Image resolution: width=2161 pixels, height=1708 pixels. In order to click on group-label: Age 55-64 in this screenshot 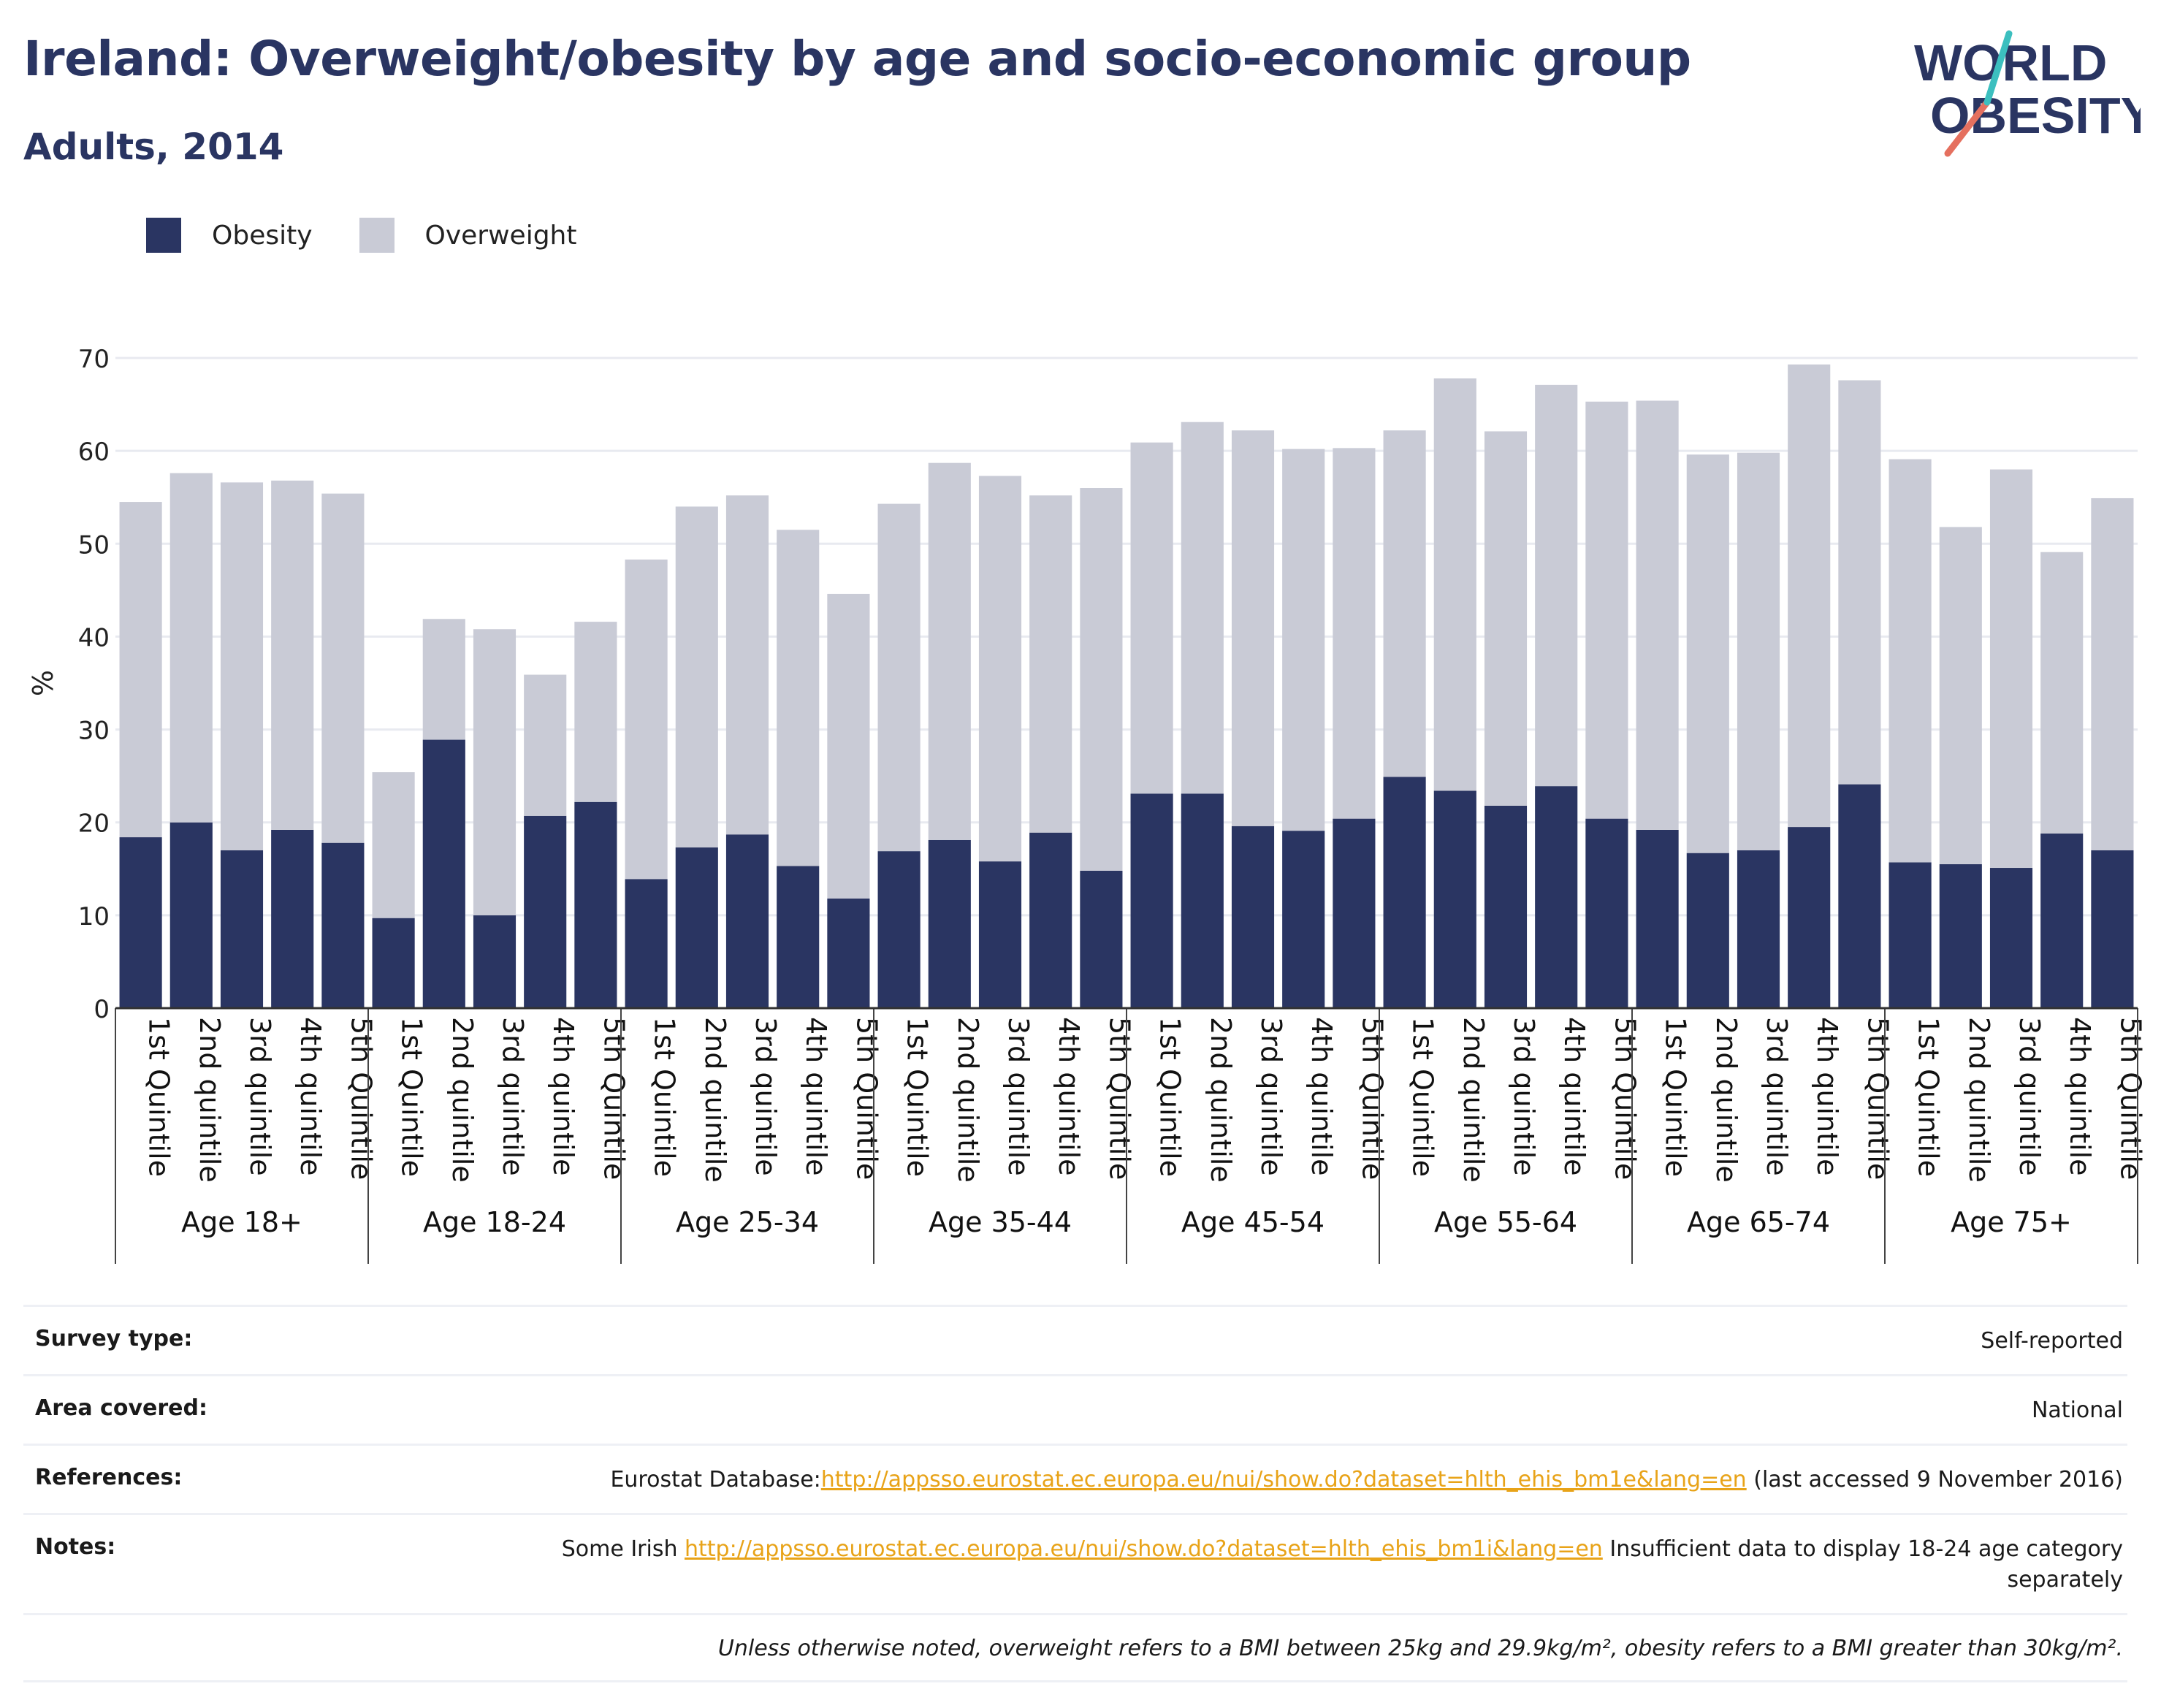, I will do `click(1506, 1222)`.